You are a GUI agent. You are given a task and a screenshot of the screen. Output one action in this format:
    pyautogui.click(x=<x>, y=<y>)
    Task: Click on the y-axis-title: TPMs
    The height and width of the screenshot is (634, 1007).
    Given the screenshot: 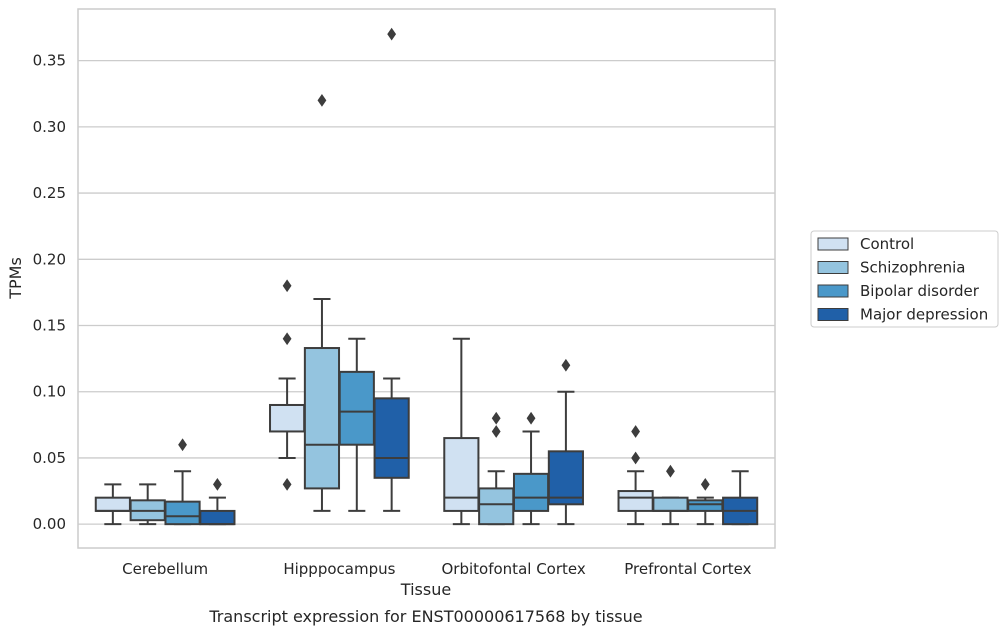 What is the action you would take?
    pyautogui.click(x=15, y=278)
    